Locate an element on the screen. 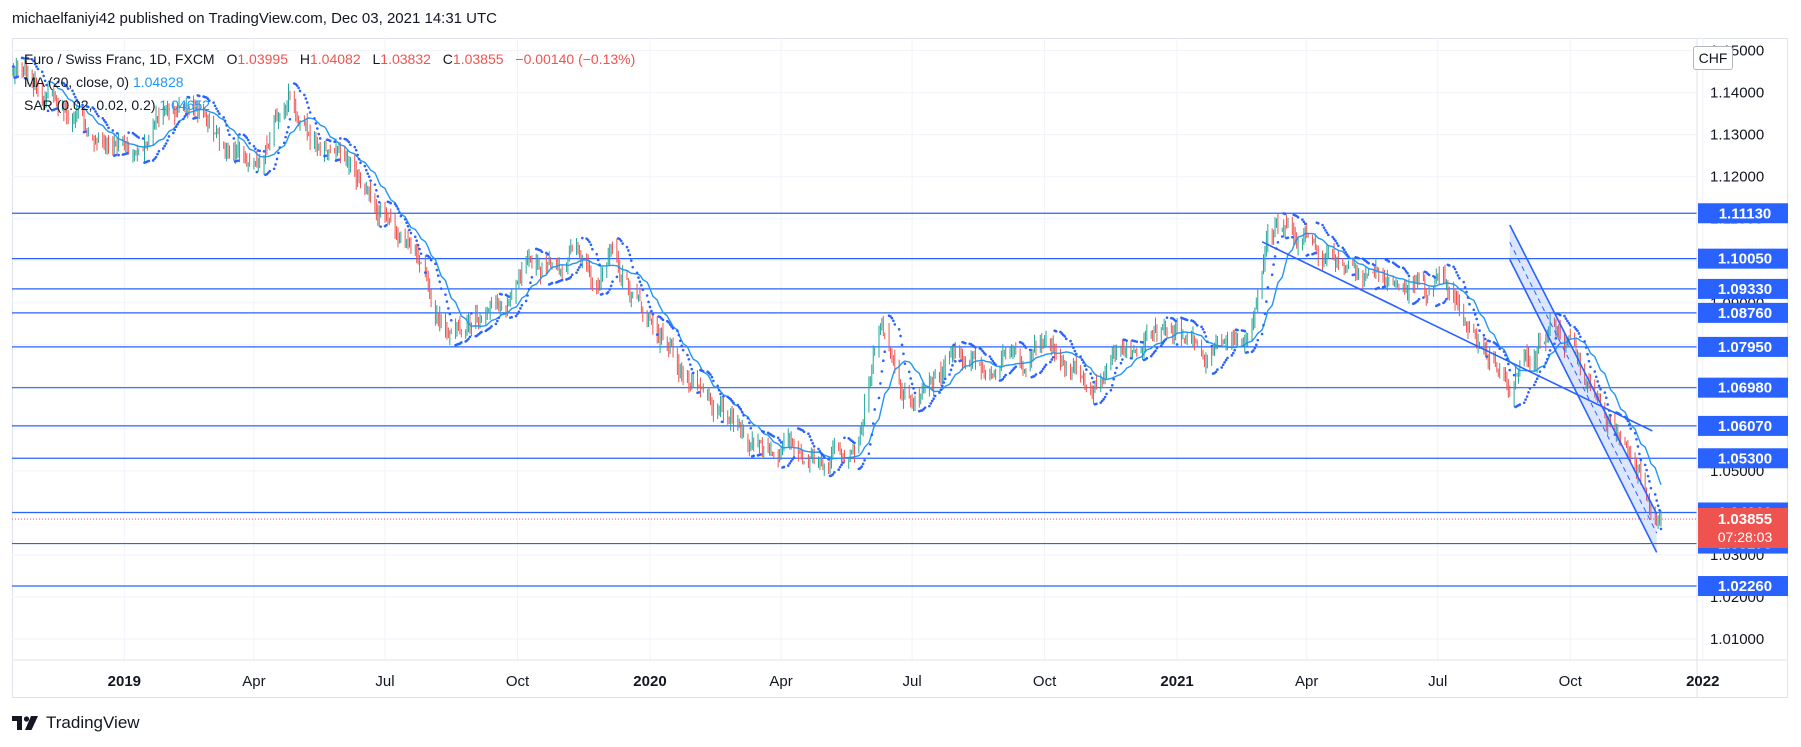 The image size is (1801, 747). x-tick-label: Oct is located at coordinates (1571, 681).